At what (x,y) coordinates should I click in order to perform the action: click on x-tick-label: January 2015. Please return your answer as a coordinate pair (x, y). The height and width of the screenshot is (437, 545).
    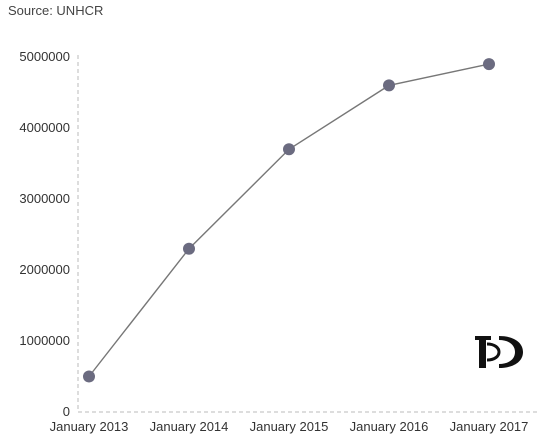
    Looking at the image, I should click on (289, 426).